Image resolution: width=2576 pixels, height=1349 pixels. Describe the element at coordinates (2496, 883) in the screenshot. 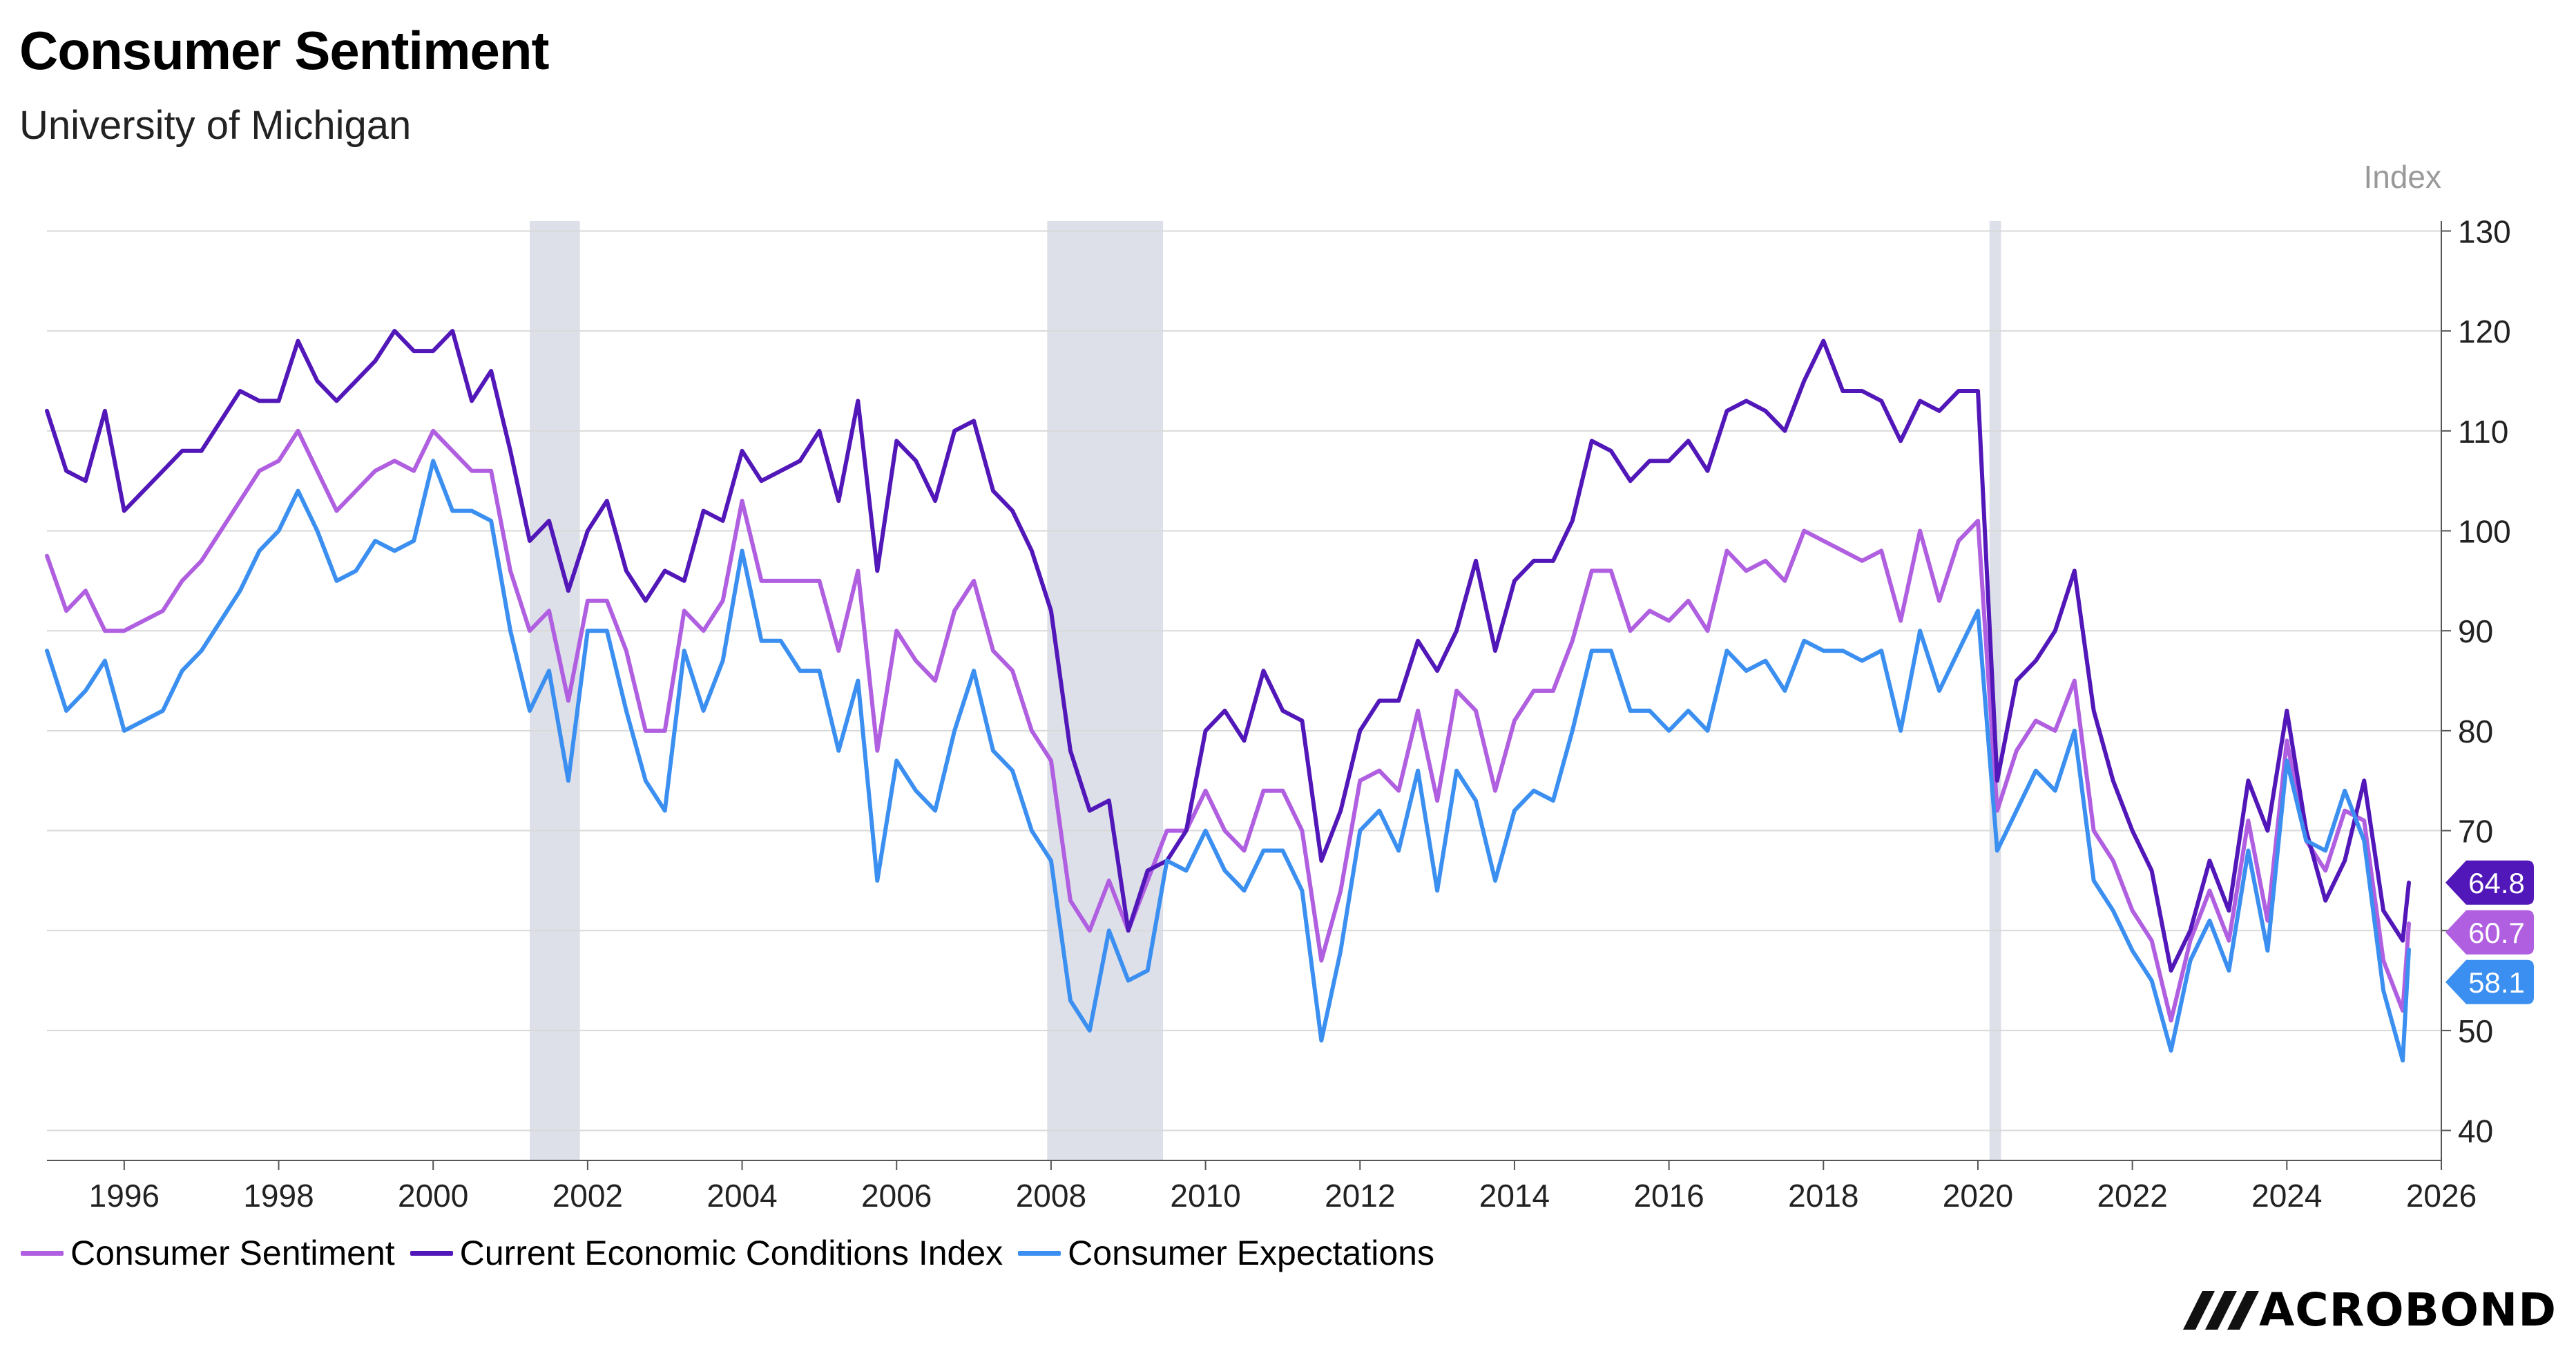

I see `last-value-label-1: 64.8` at that location.